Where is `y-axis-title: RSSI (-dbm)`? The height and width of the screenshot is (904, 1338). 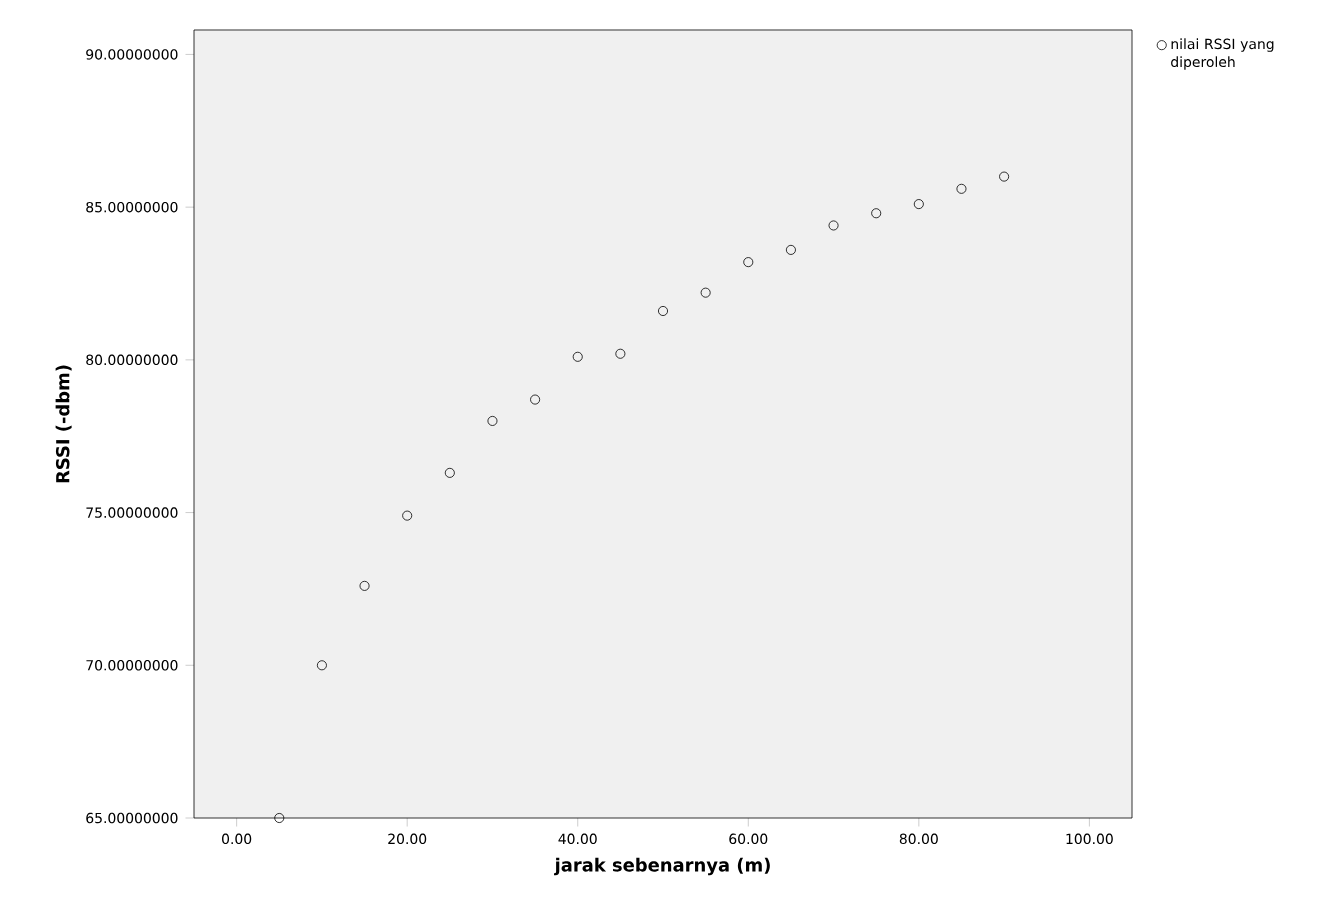
y-axis-title: RSSI (-dbm) is located at coordinates (63, 424).